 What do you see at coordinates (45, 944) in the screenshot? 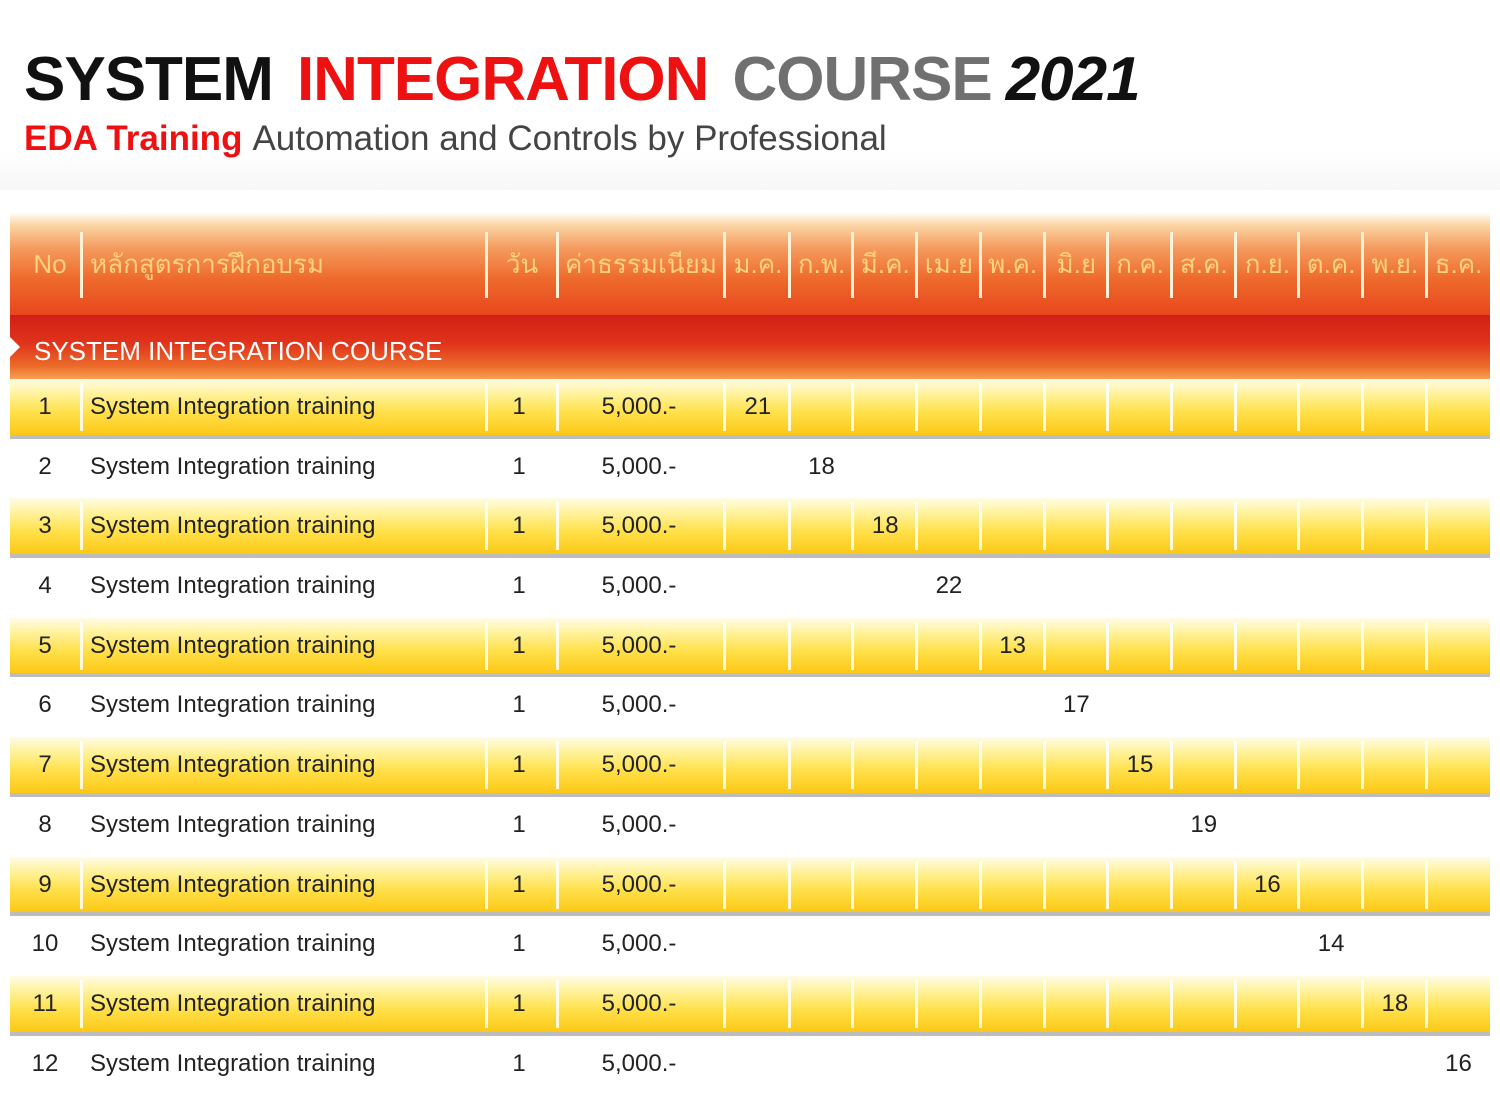
I see `row-number: 10` at bounding box center [45, 944].